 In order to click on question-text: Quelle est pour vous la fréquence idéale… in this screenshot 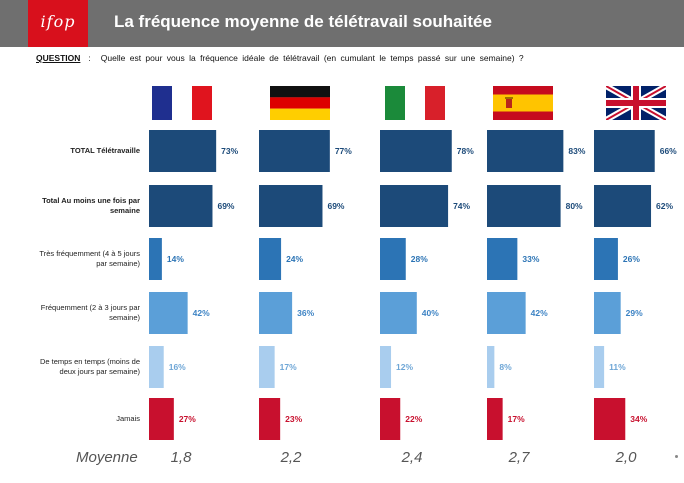, I will do `click(312, 58)`.